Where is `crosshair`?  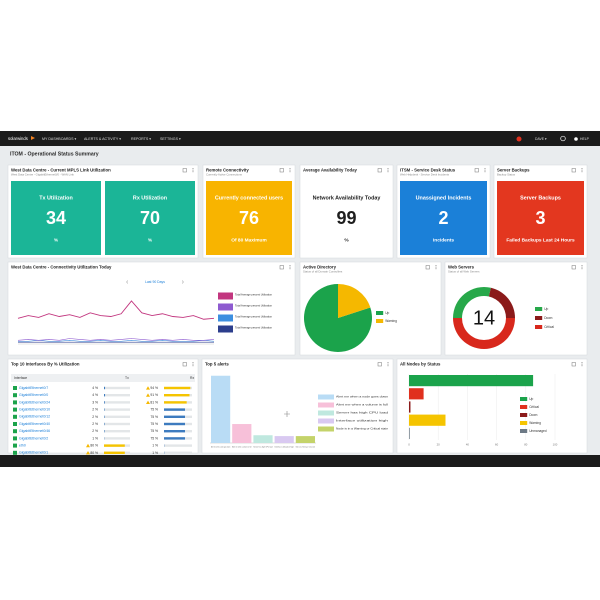
crosshair is located at coordinates (287, 414).